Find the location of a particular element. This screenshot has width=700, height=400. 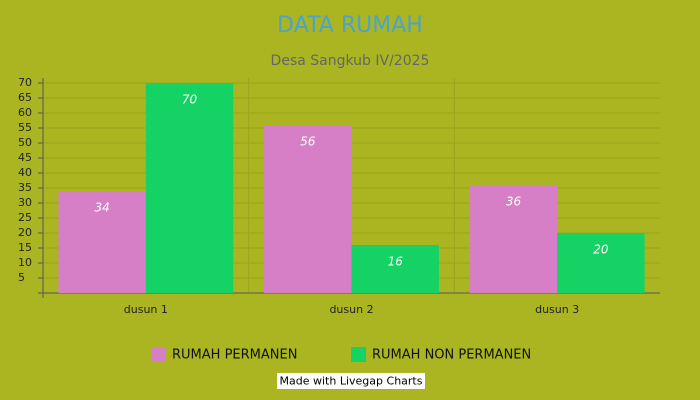

x-tick-label: dusun 3 is located at coordinates (557, 309).